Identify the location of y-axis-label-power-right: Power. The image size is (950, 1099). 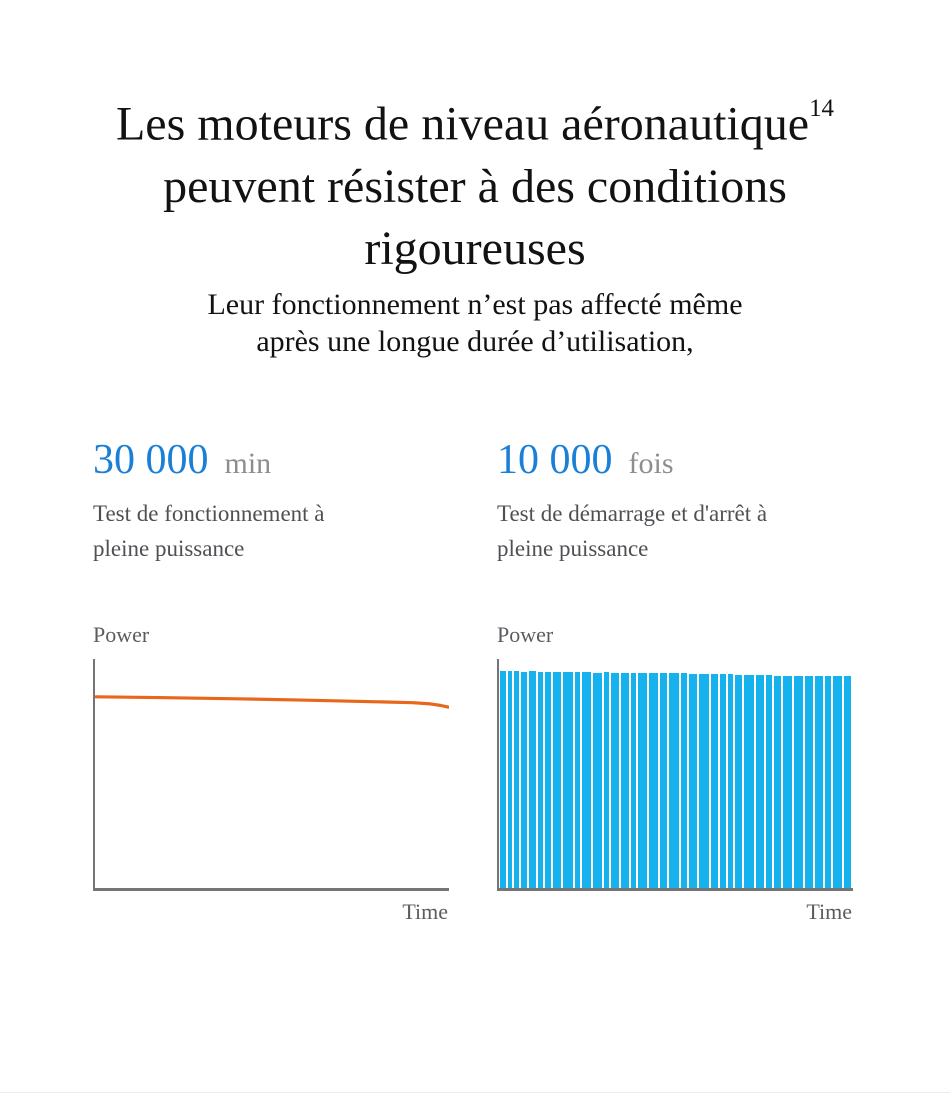
(525, 634).